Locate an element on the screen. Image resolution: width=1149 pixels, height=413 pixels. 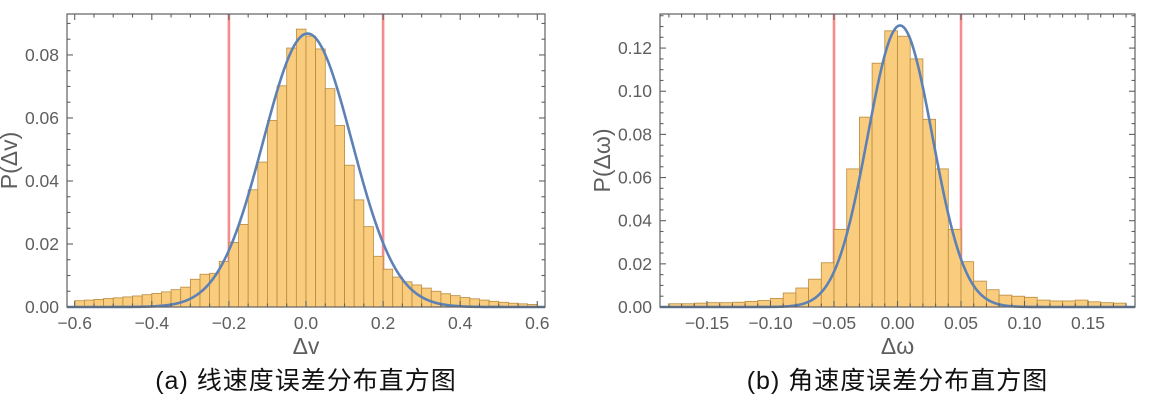
x-tick-label: −0.6 is located at coordinates (74, 323).